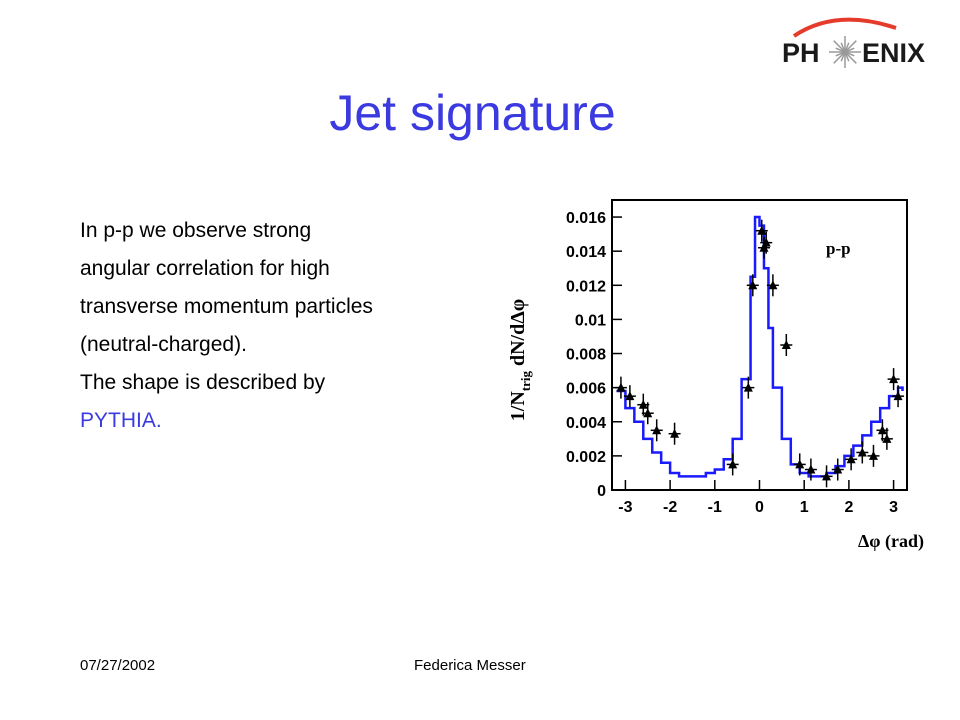 The height and width of the screenshot is (720, 960). What do you see at coordinates (891, 541) in the screenshot?
I see `x-axis-label: Δφ (rad)` at bounding box center [891, 541].